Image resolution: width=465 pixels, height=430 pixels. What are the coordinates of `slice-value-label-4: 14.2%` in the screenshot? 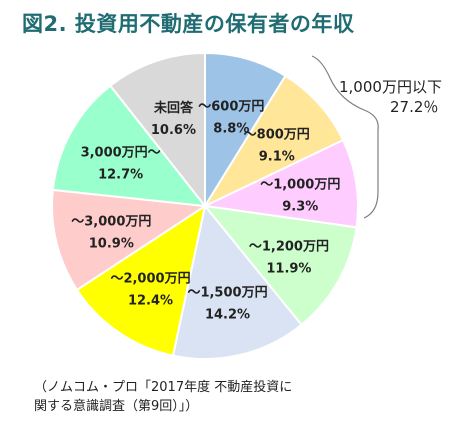 It's located at (227, 315).